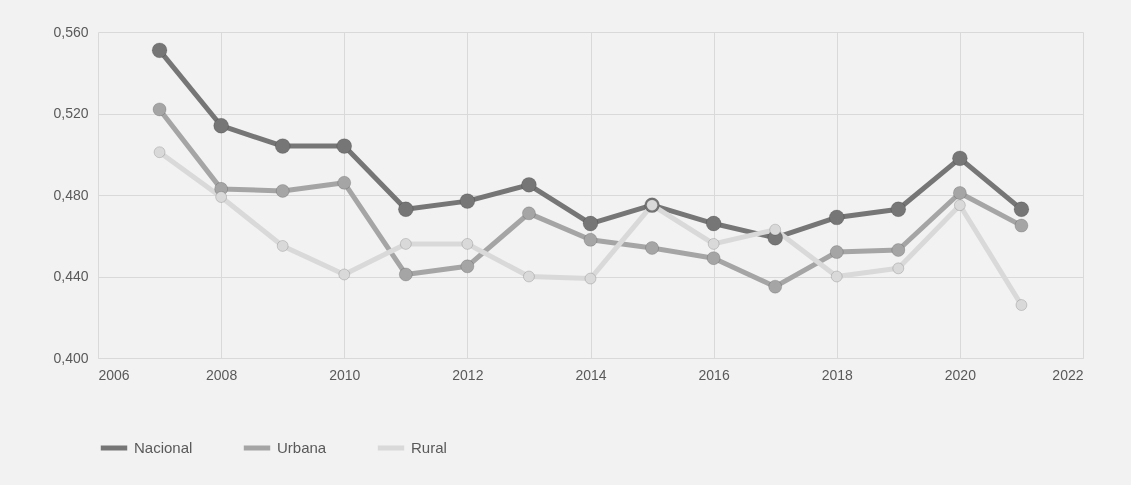  What do you see at coordinates (71, 276) in the screenshot?
I see `y-tick-label: 0,440` at bounding box center [71, 276].